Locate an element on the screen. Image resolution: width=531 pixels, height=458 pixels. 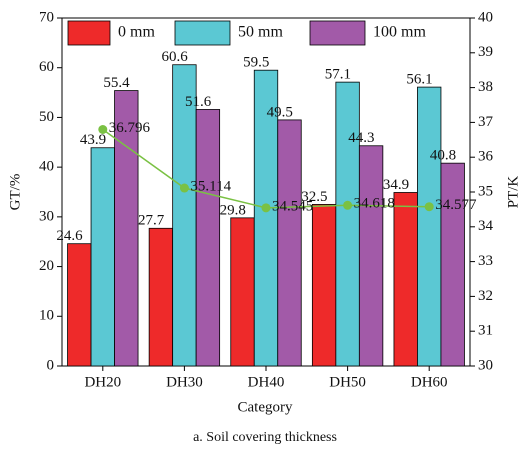
value-label: 27.7 is located at coordinates (151, 221).